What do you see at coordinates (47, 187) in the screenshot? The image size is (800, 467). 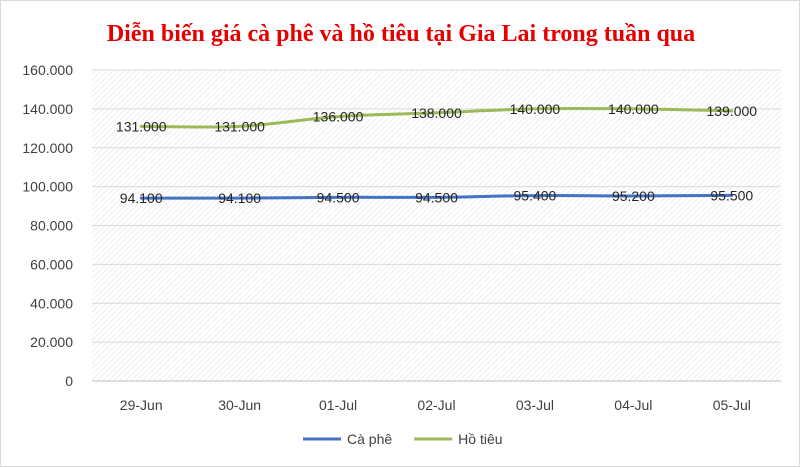 I see `y-tick-label: 100.000` at bounding box center [47, 187].